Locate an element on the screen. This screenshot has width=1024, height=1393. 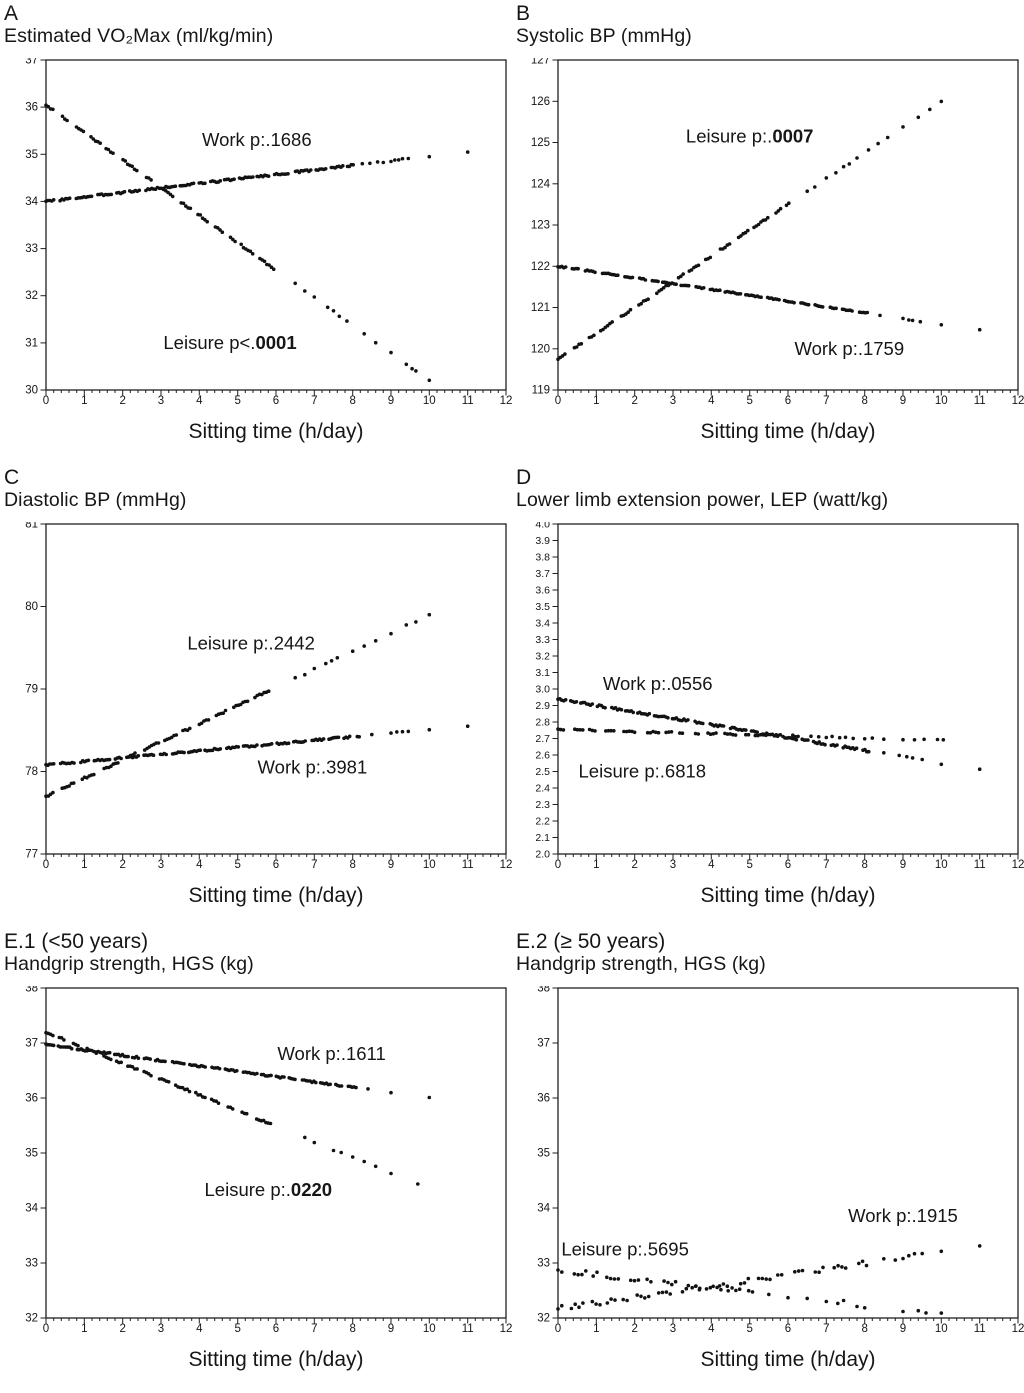
p-value-label: Work p:.1915 is located at coordinates (903, 1215).